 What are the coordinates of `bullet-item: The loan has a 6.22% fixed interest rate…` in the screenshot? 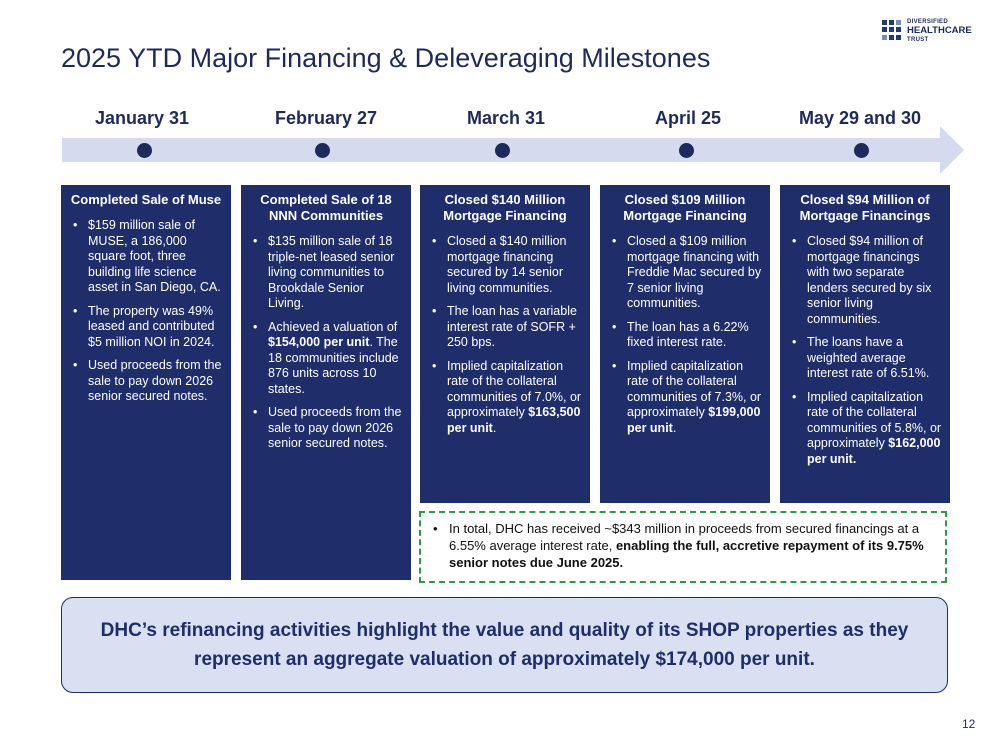 It's located at (685, 335).